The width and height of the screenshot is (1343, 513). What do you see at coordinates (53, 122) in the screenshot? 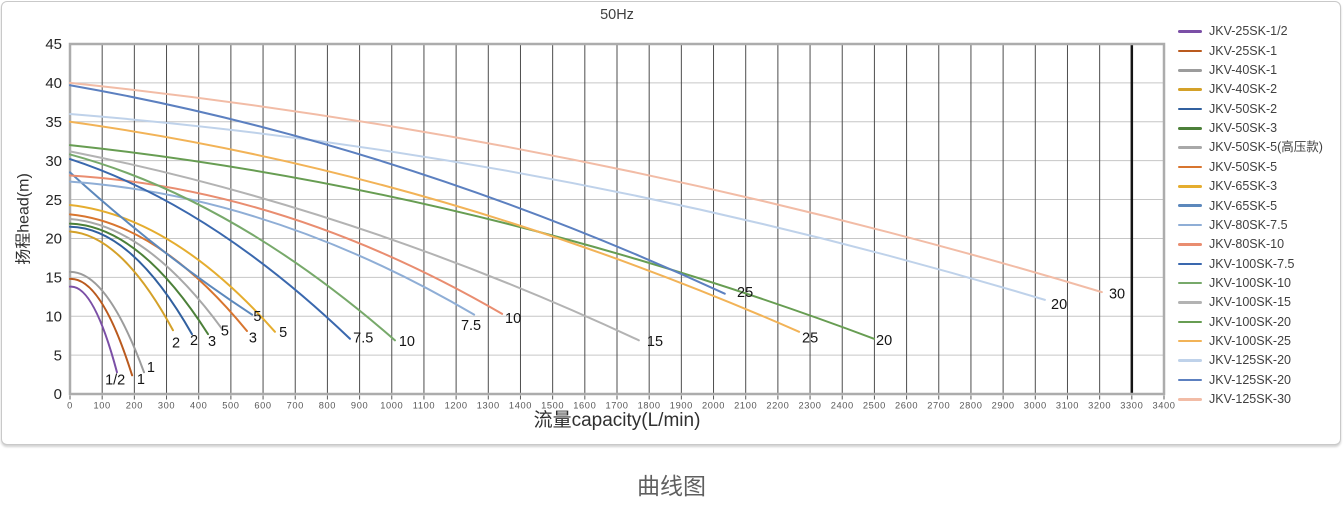
I see `y-tick-label: 35` at bounding box center [53, 122].